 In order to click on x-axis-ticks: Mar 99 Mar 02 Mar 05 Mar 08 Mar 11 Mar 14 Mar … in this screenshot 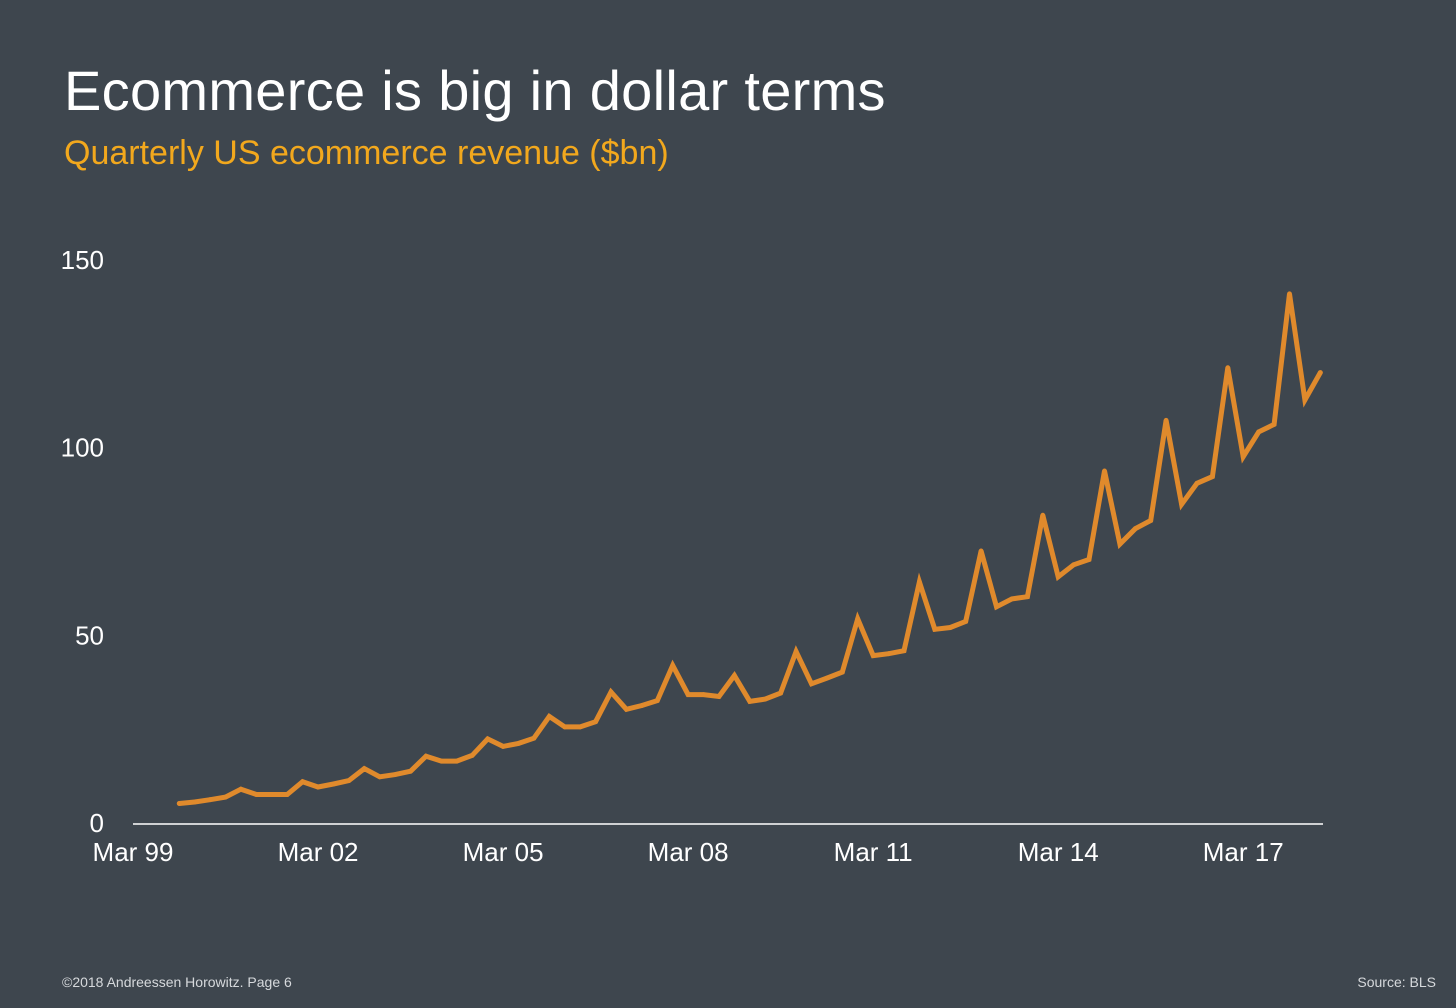, I will do `click(688, 852)`.